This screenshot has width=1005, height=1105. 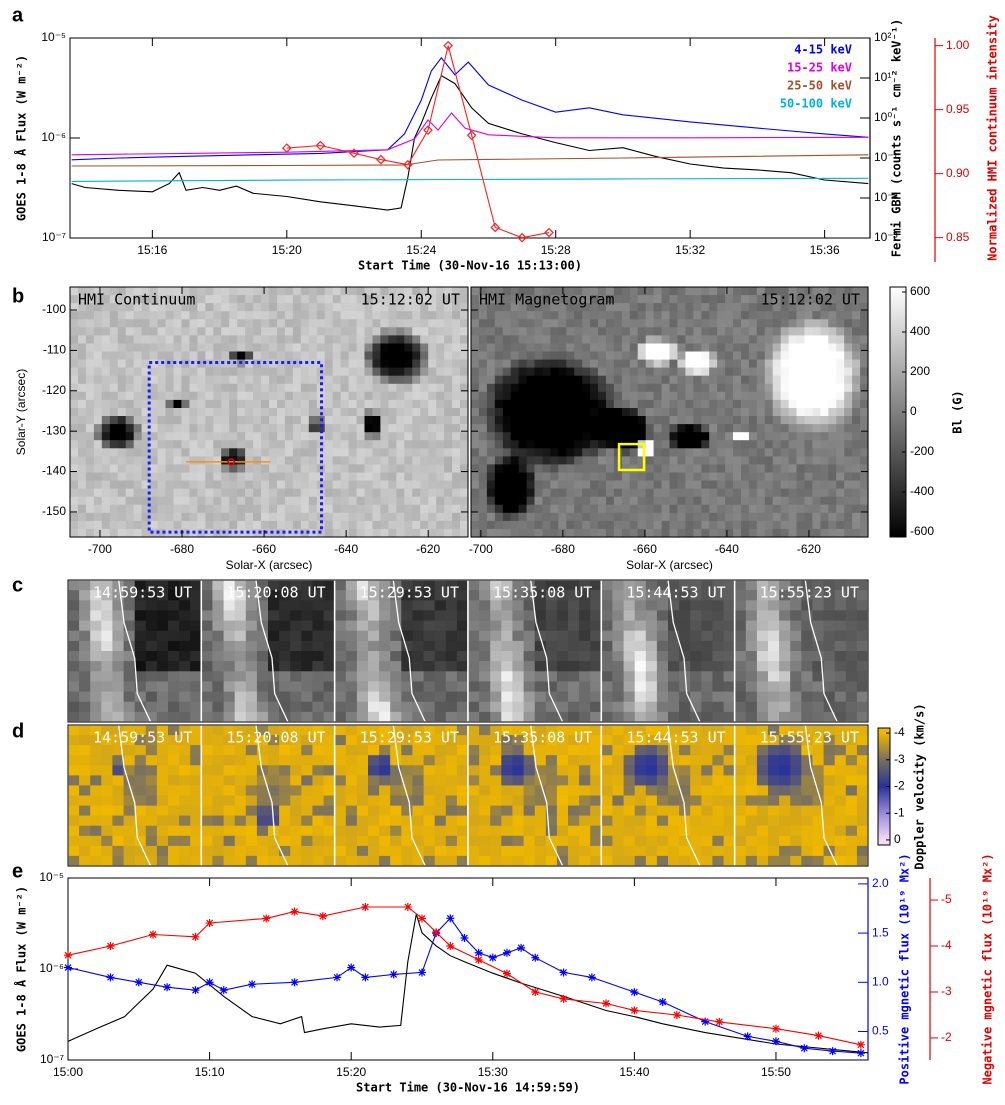 What do you see at coordinates (913, 411) in the screenshot?
I see `colorbar-tick-label: 0` at bounding box center [913, 411].